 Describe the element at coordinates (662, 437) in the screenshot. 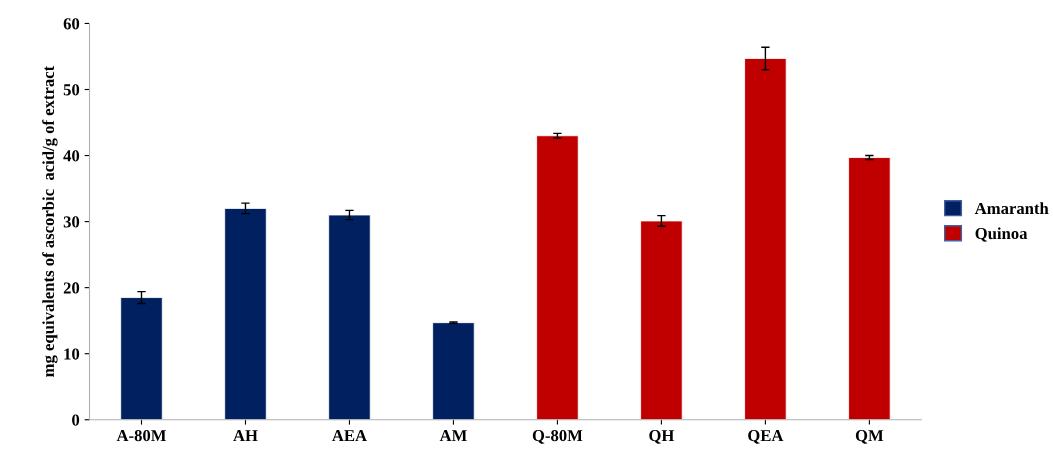

I see `x-tick-label: QH` at that location.